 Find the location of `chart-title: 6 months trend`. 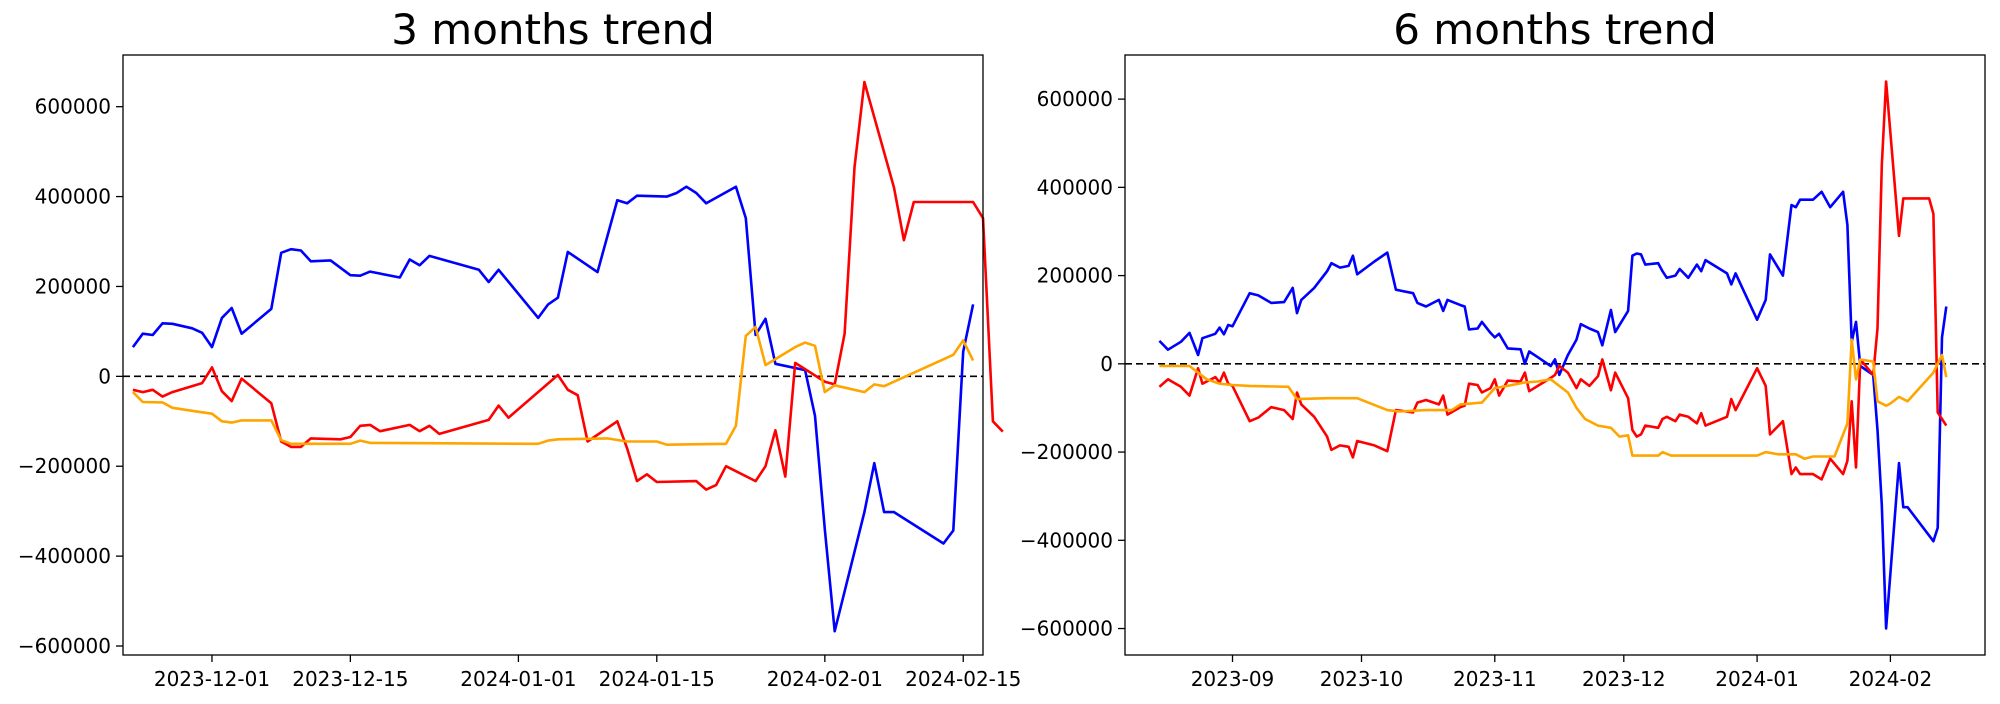

chart-title: 6 months trend is located at coordinates (1555, 29).